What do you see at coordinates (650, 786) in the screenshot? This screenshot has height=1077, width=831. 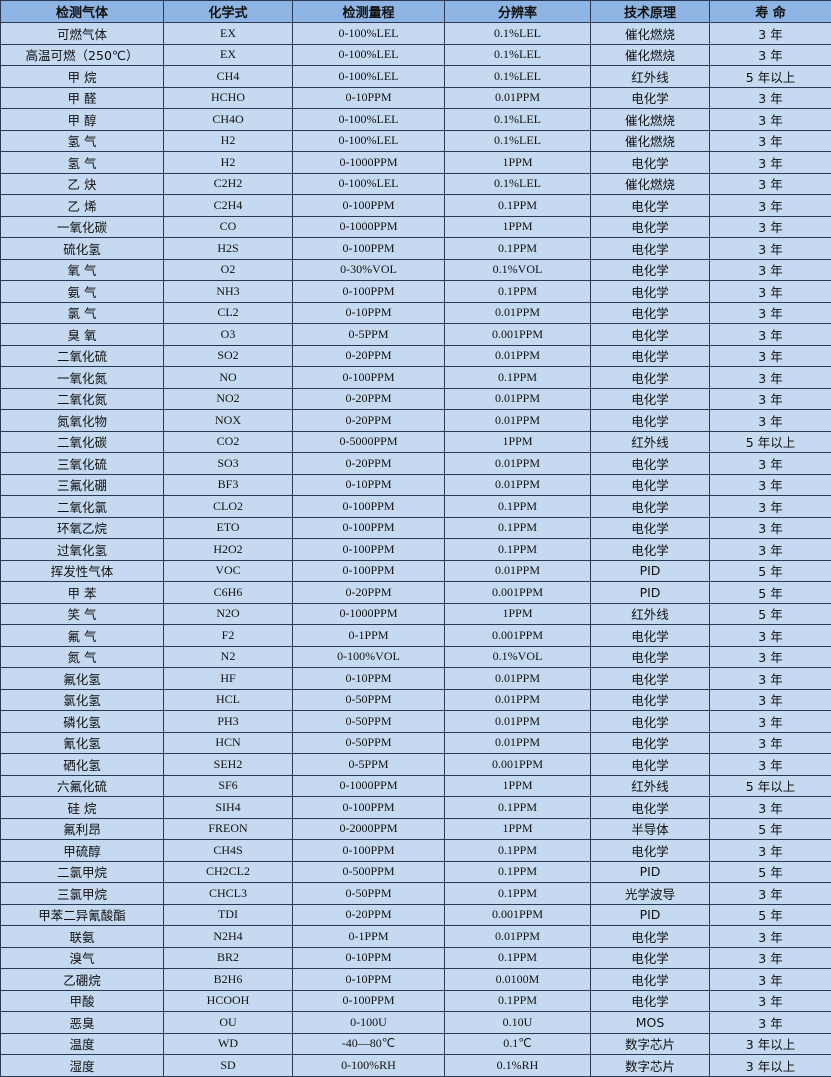 I see `cell-principle: 红外线` at bounding box center [650, 786].